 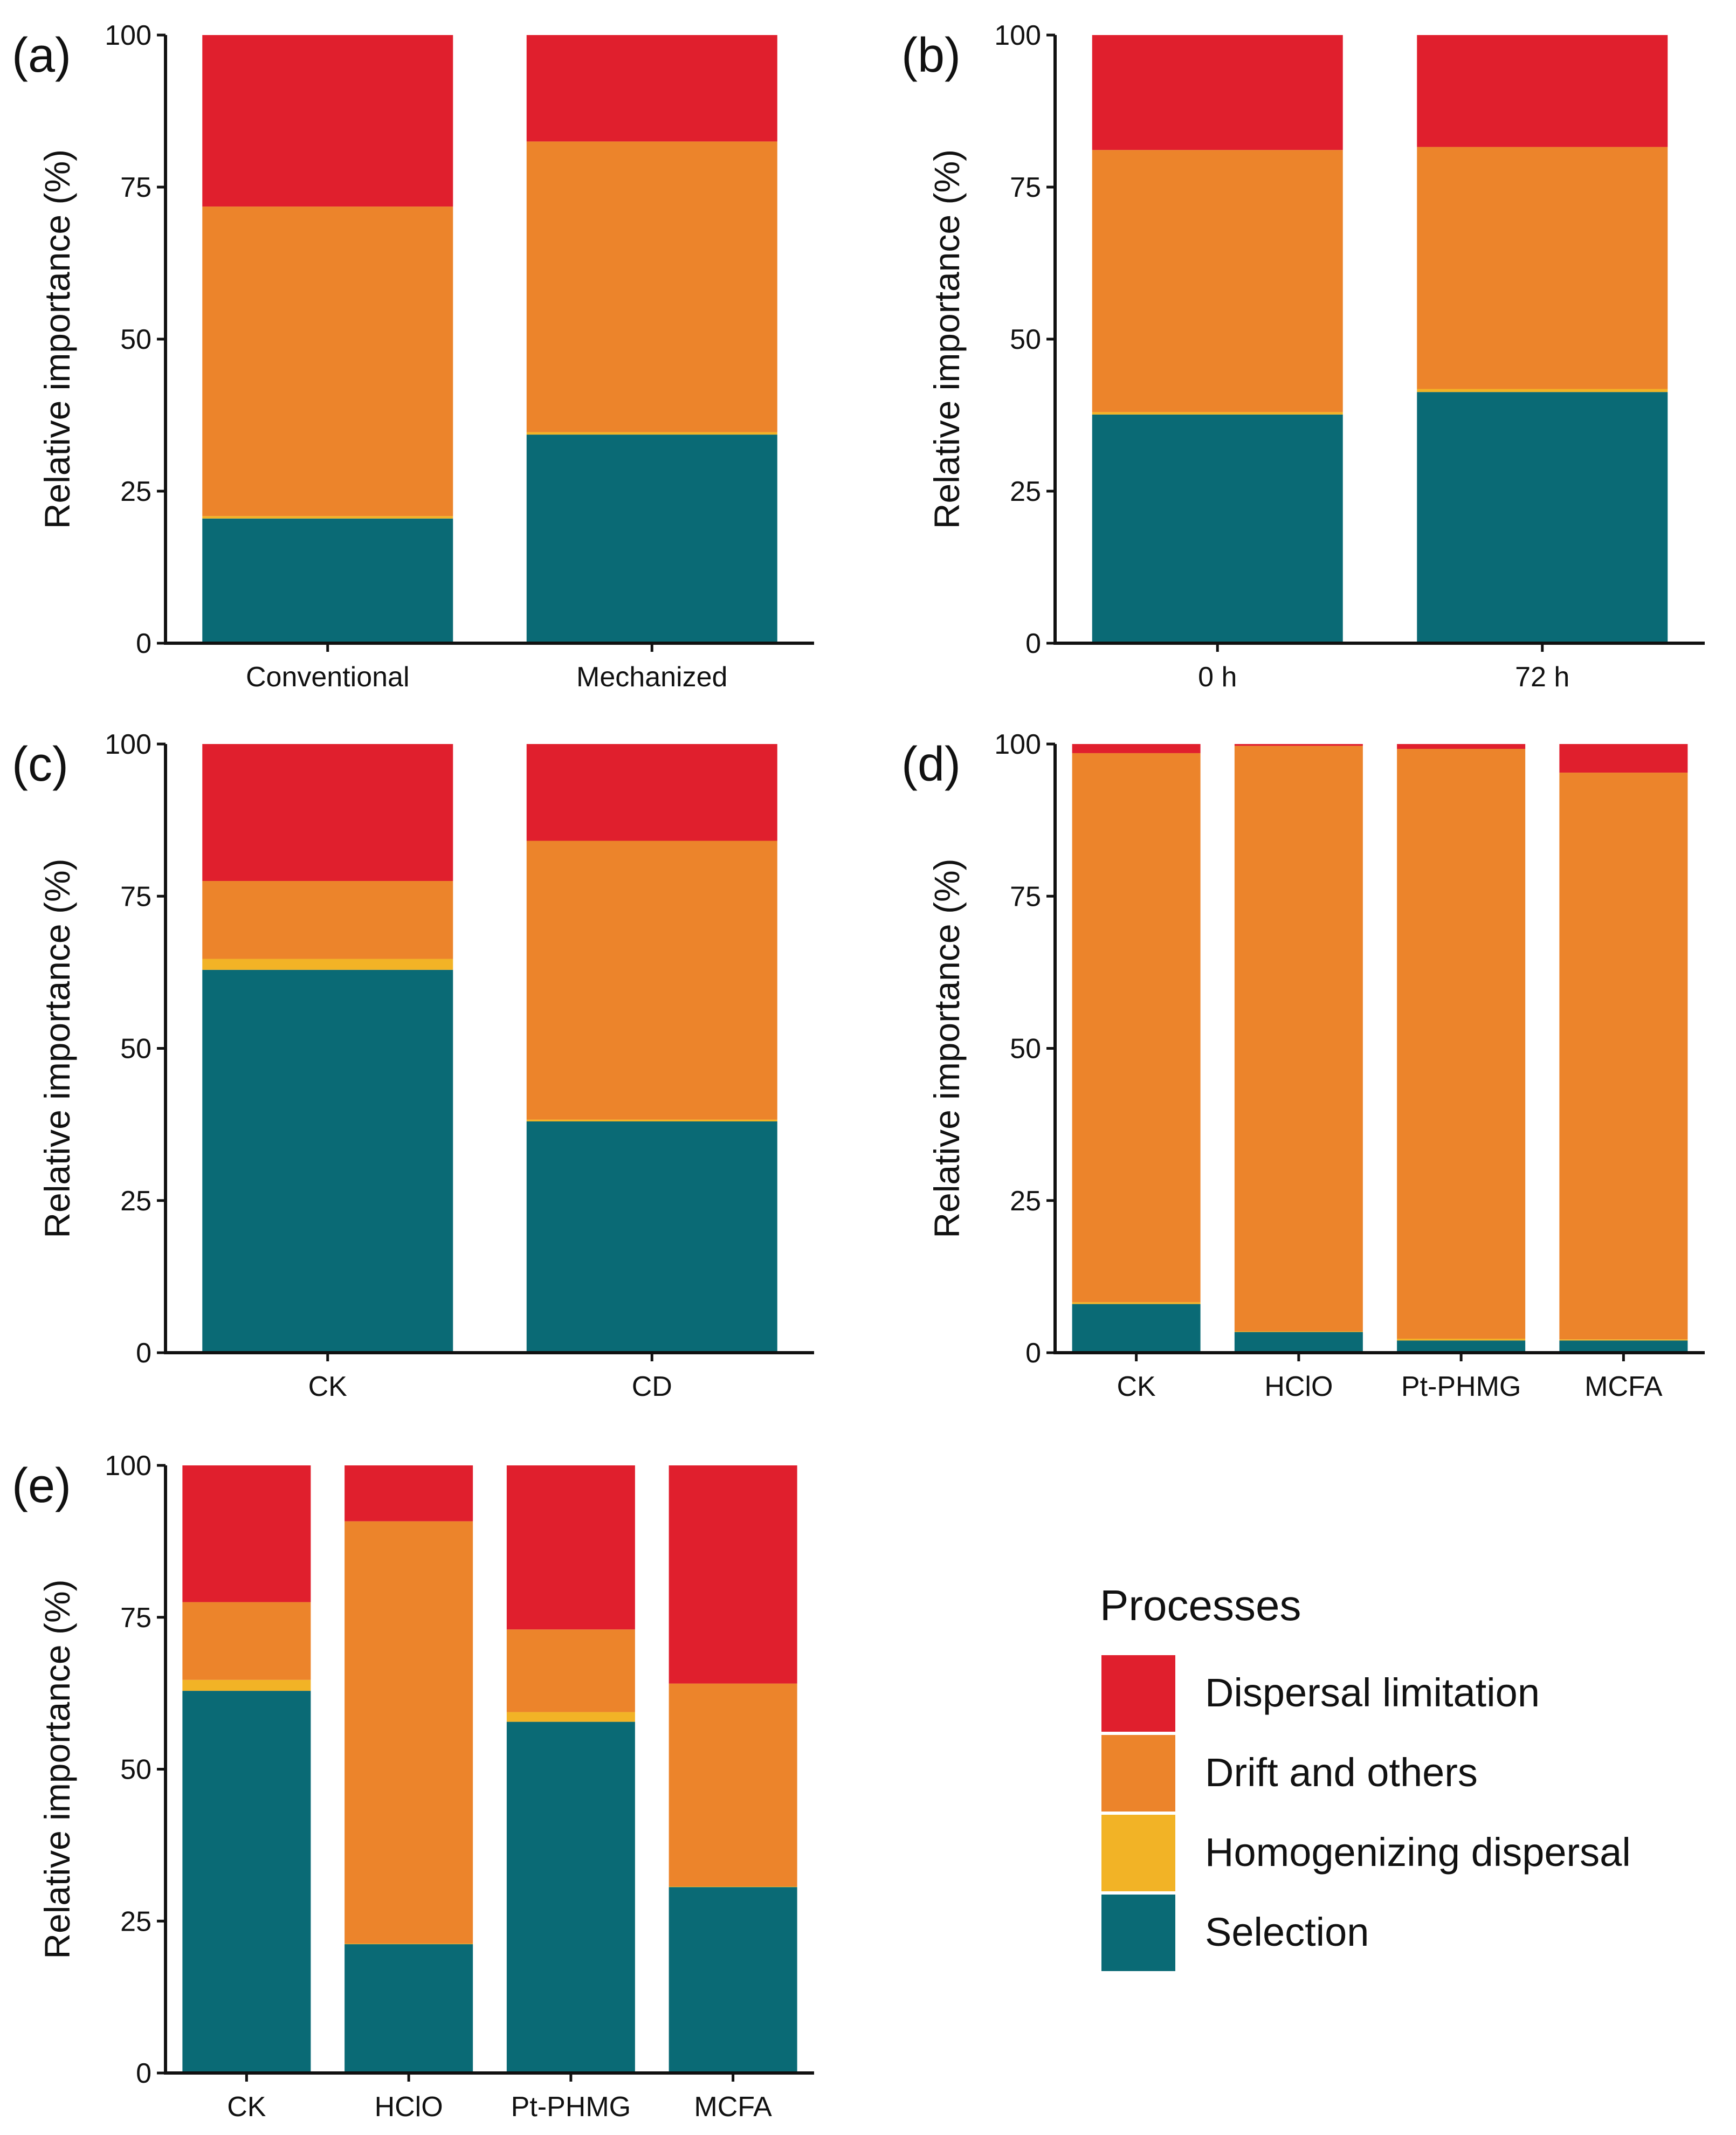 I want to click on x-tick-label: 0 h, so click(x=1217, y=677).